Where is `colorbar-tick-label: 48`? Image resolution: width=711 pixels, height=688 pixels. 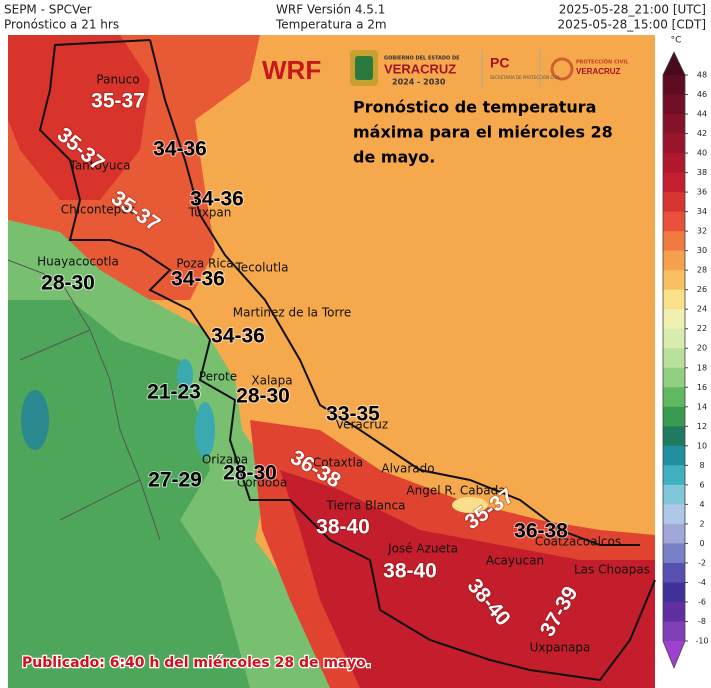 colorbar-tick-label: 48 is located at coordinates (702, 75).